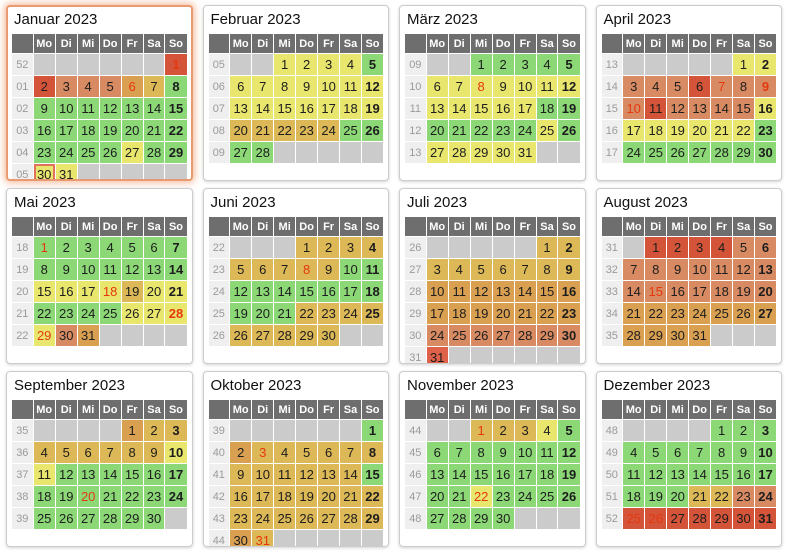 The width and height of the screenshot is (788, 559). I want to click on day-cell: 31, so click(700, 335).